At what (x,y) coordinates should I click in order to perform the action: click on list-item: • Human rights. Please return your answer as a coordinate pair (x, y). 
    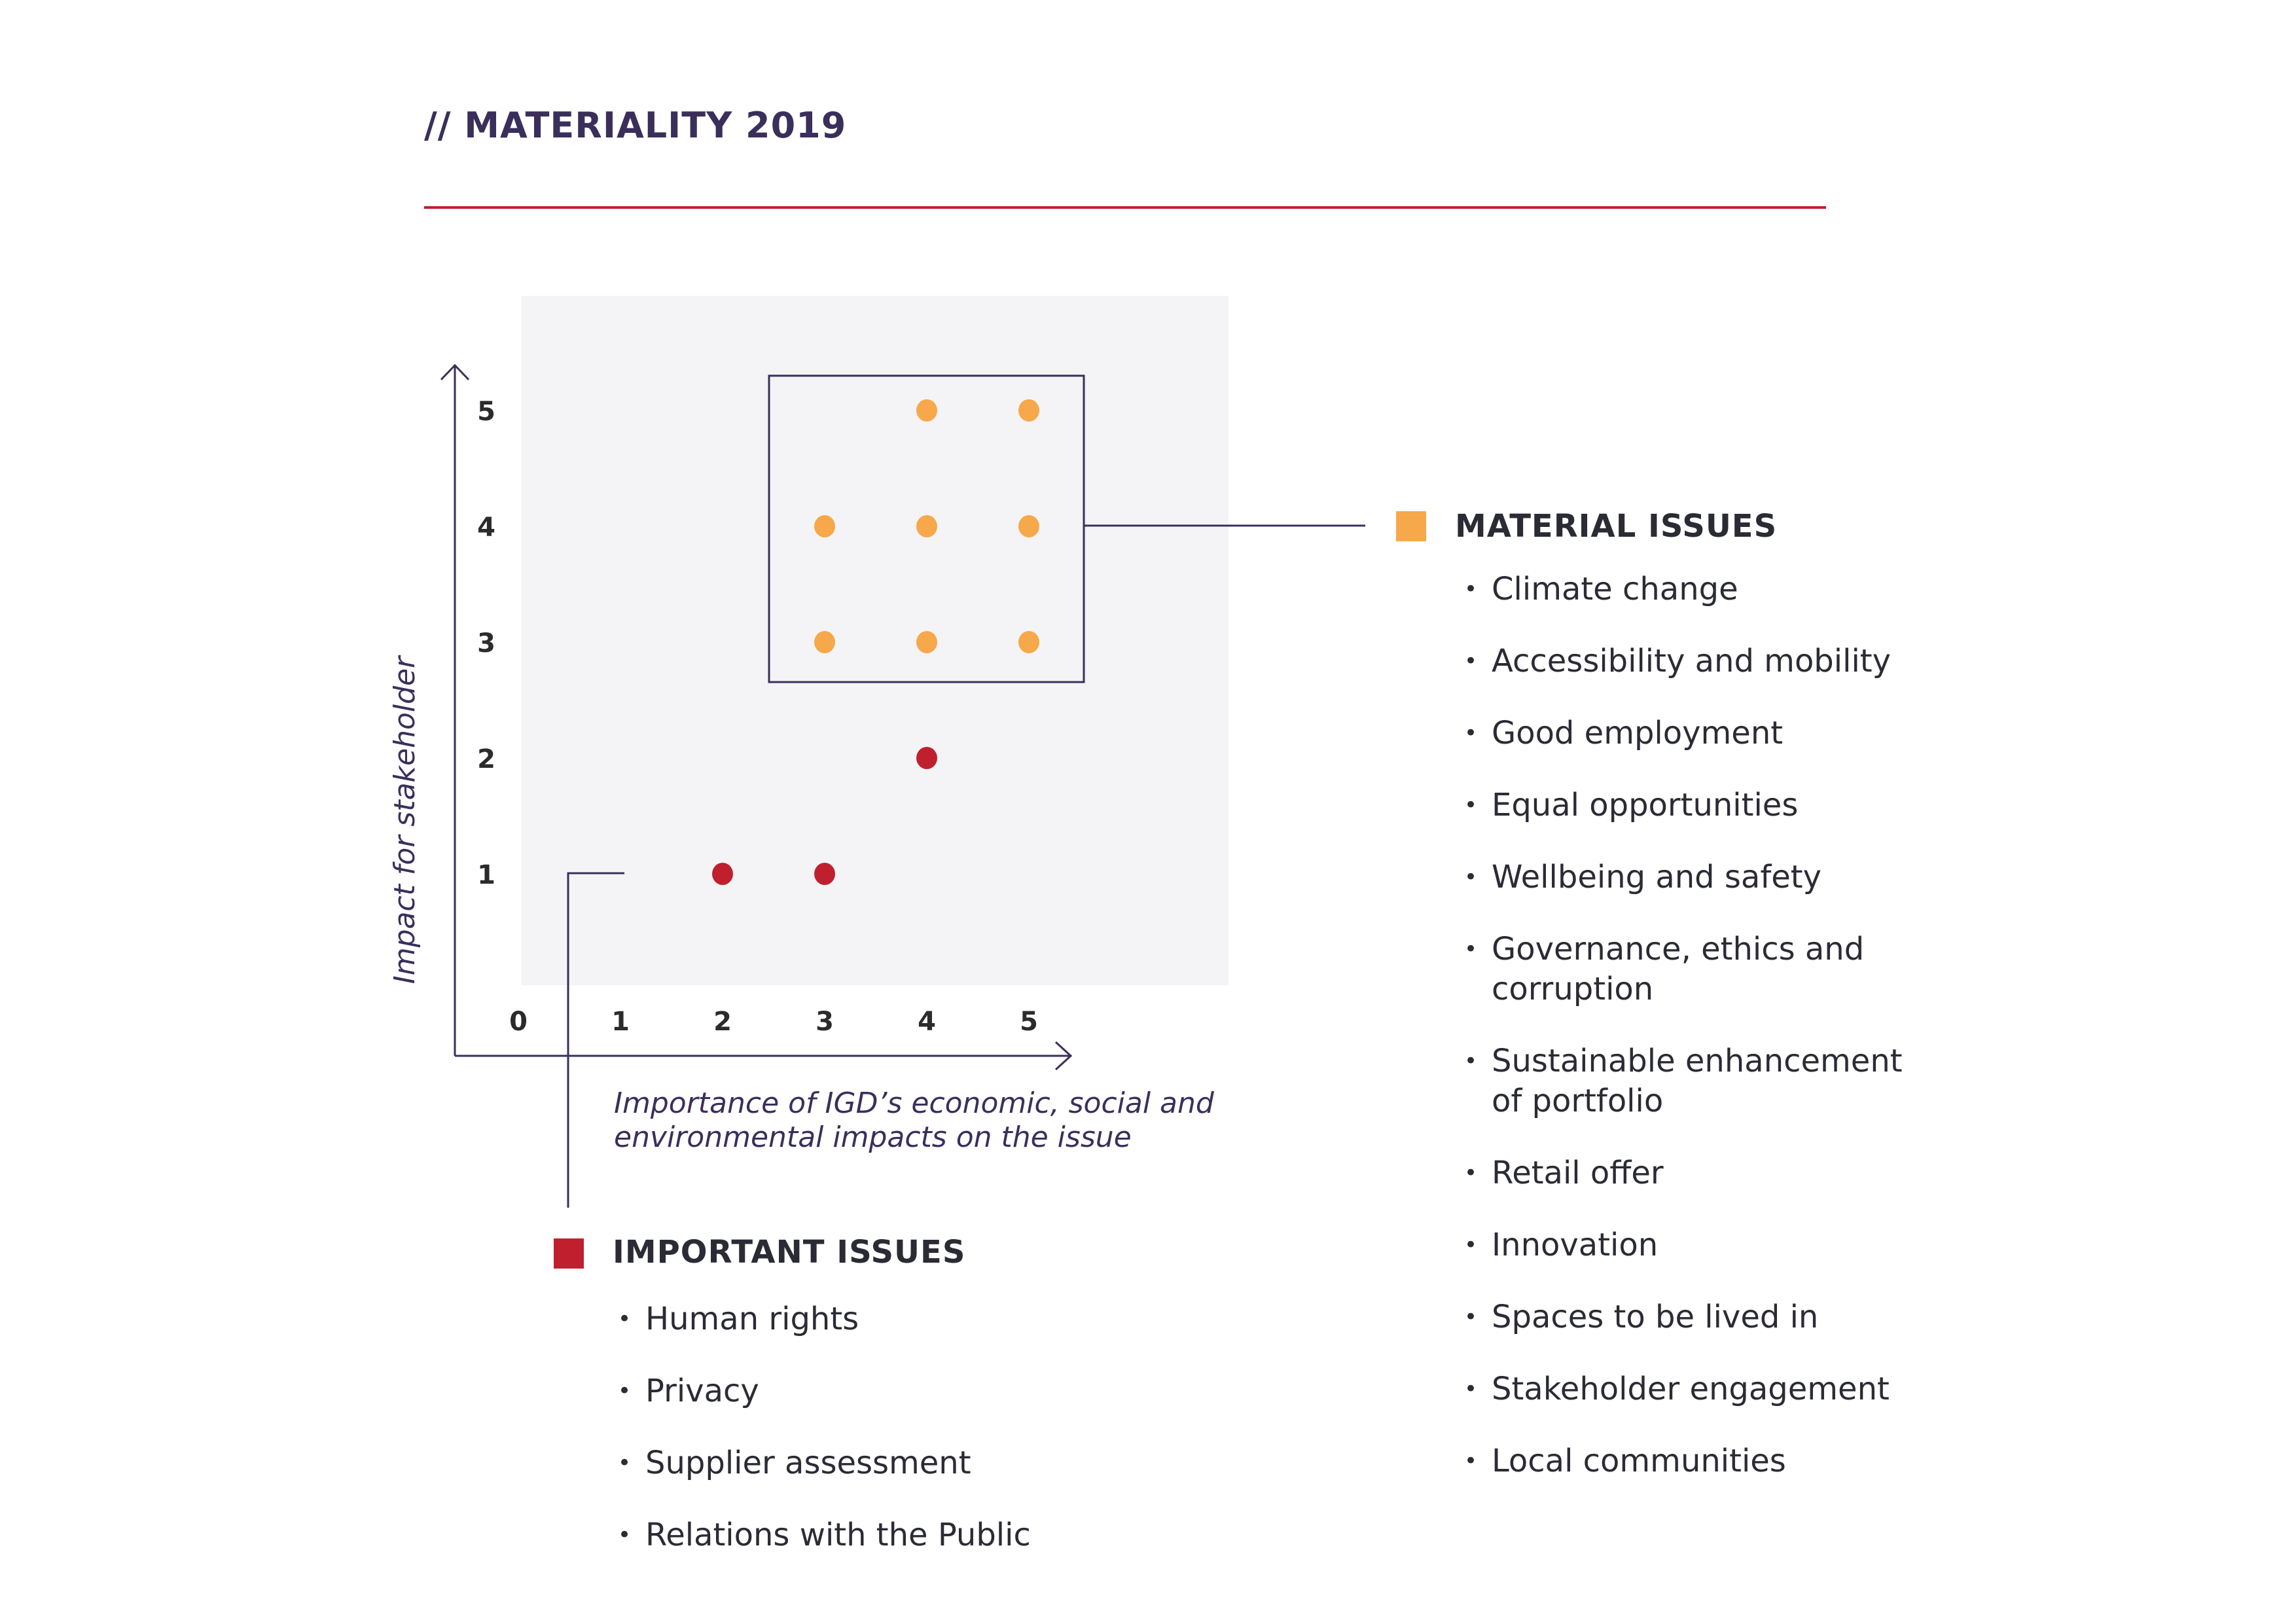
    Looking at the image, I should click on (926, 1319).